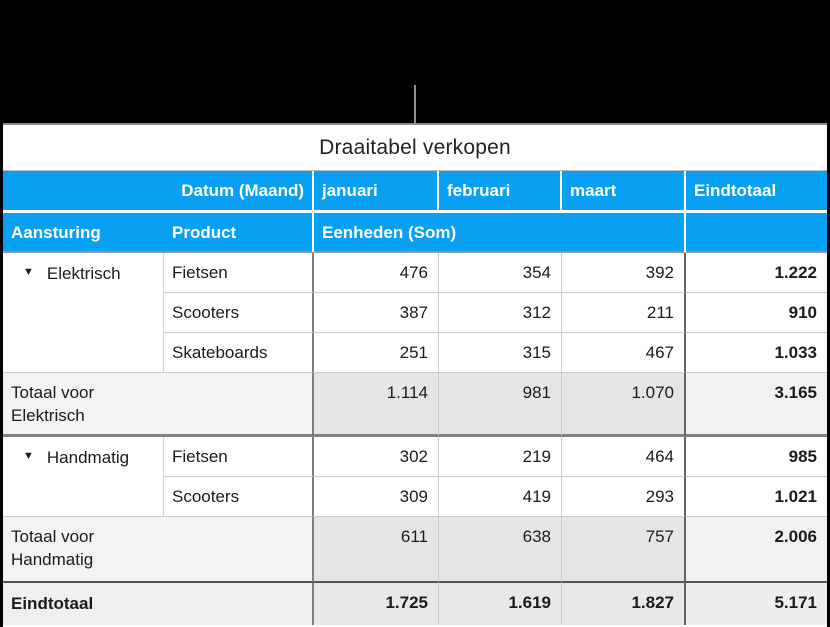 This screenshot has height=627, width=830. Describe the element at coordinates (500, 353) in the screenshot. I see `cell-value: 315` at that location.